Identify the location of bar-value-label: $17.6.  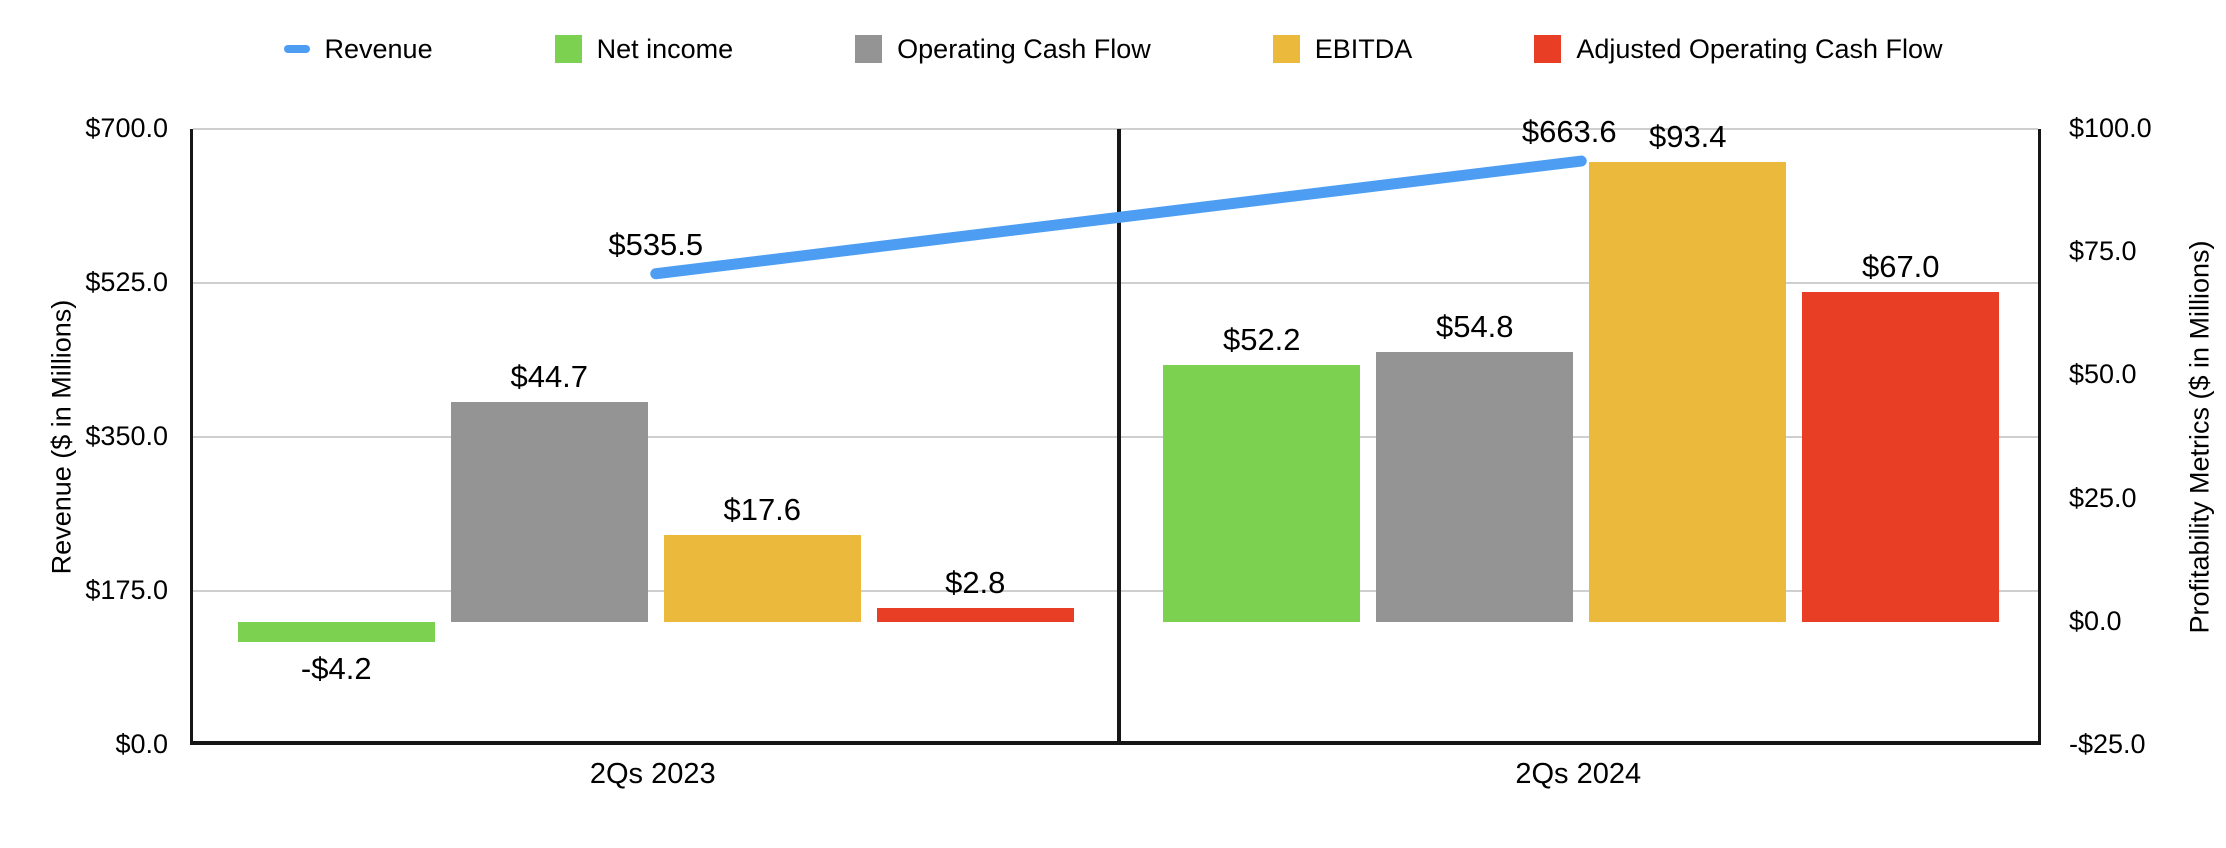
(762, 510).